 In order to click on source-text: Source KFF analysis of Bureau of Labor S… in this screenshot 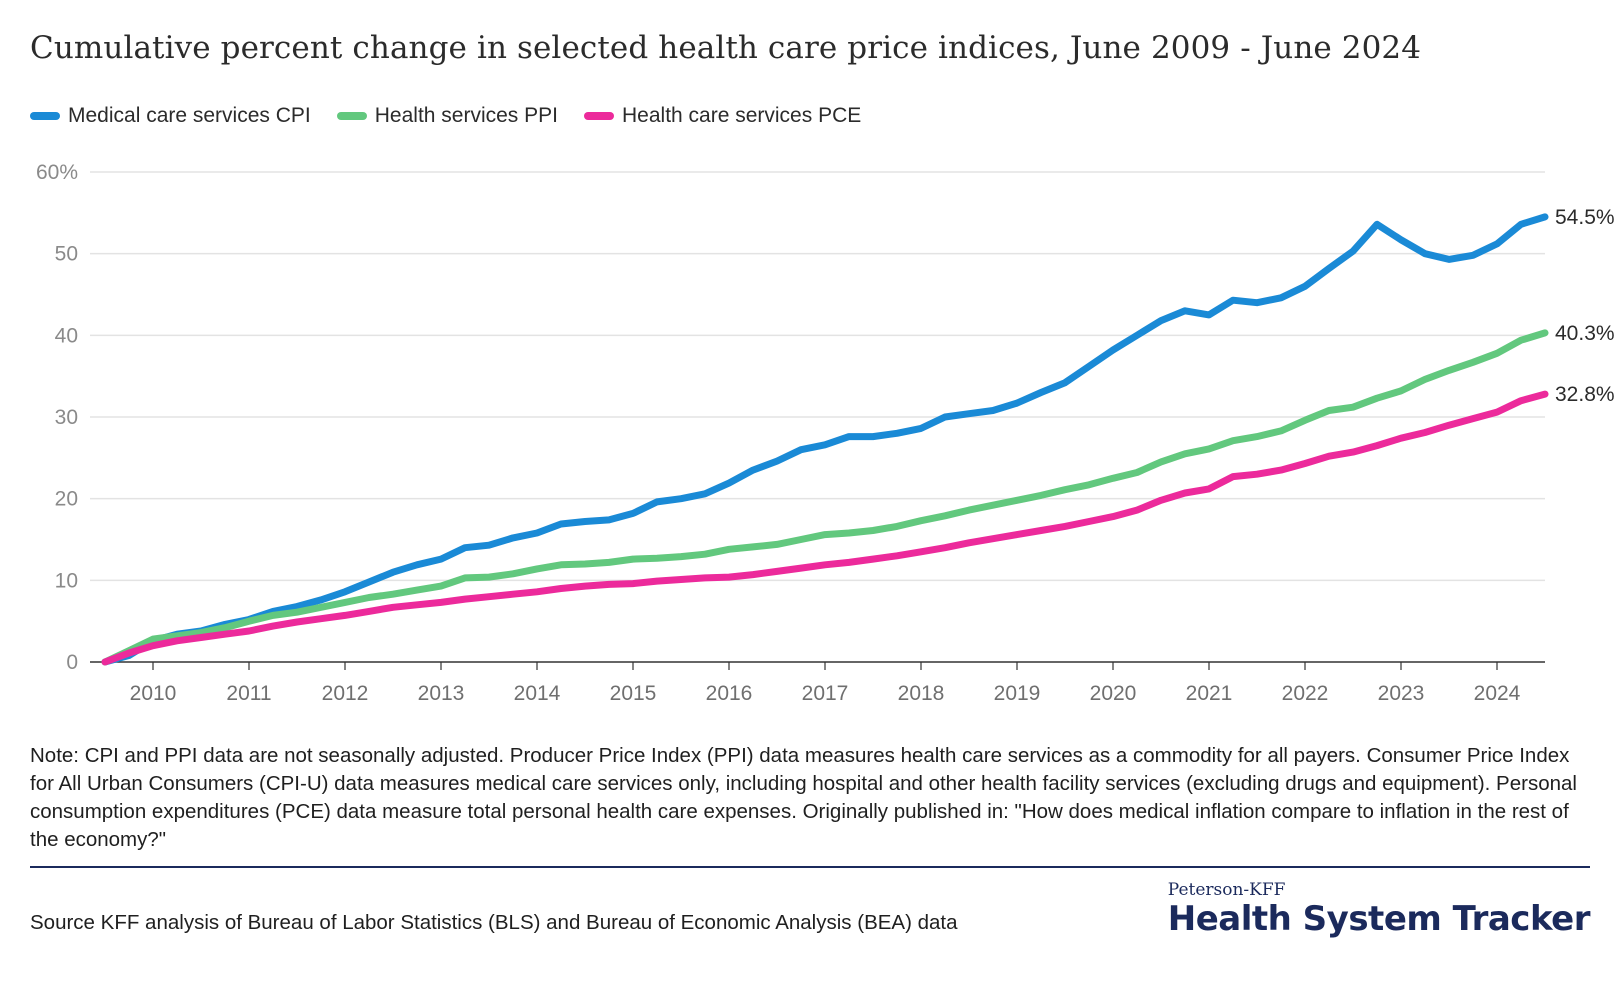, I will do `click(494, 922)`.